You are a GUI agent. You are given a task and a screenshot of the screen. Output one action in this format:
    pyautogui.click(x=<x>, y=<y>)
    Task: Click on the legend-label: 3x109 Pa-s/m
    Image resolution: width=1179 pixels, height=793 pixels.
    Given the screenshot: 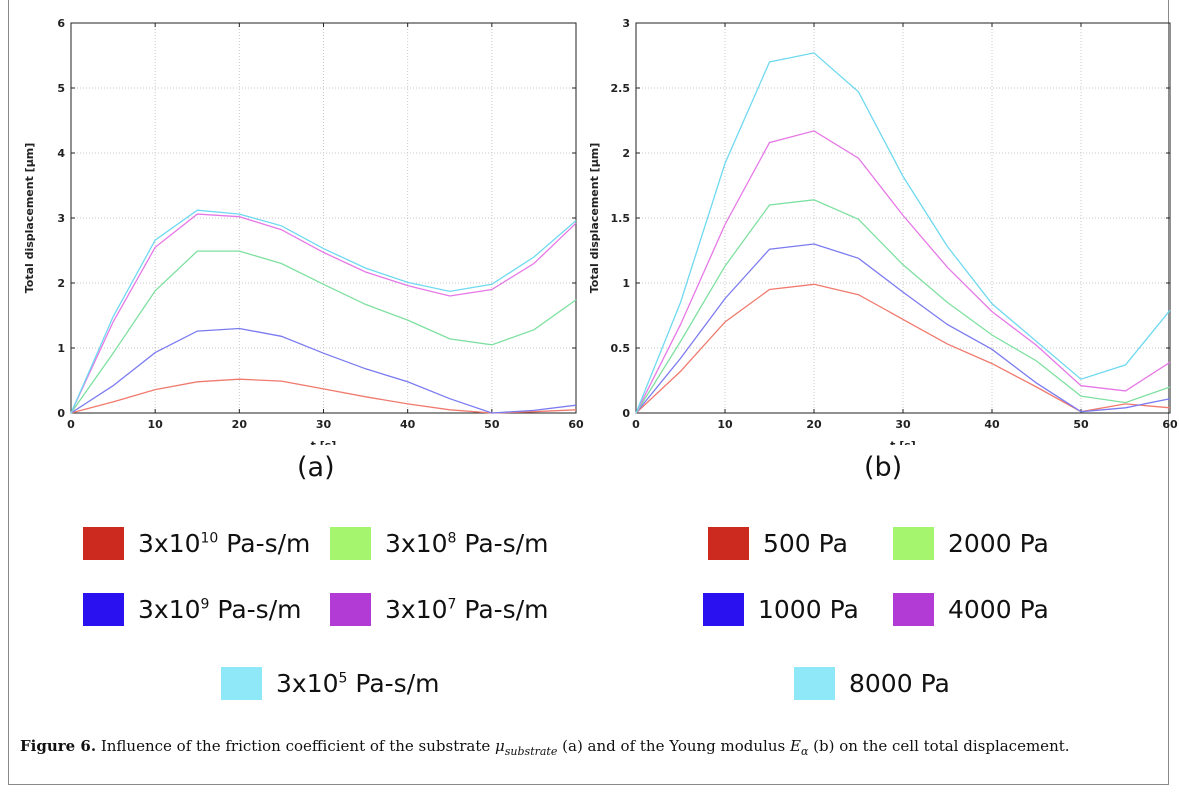 What is the action you would take?
    pyautogui.click(x=220, y=609)
    